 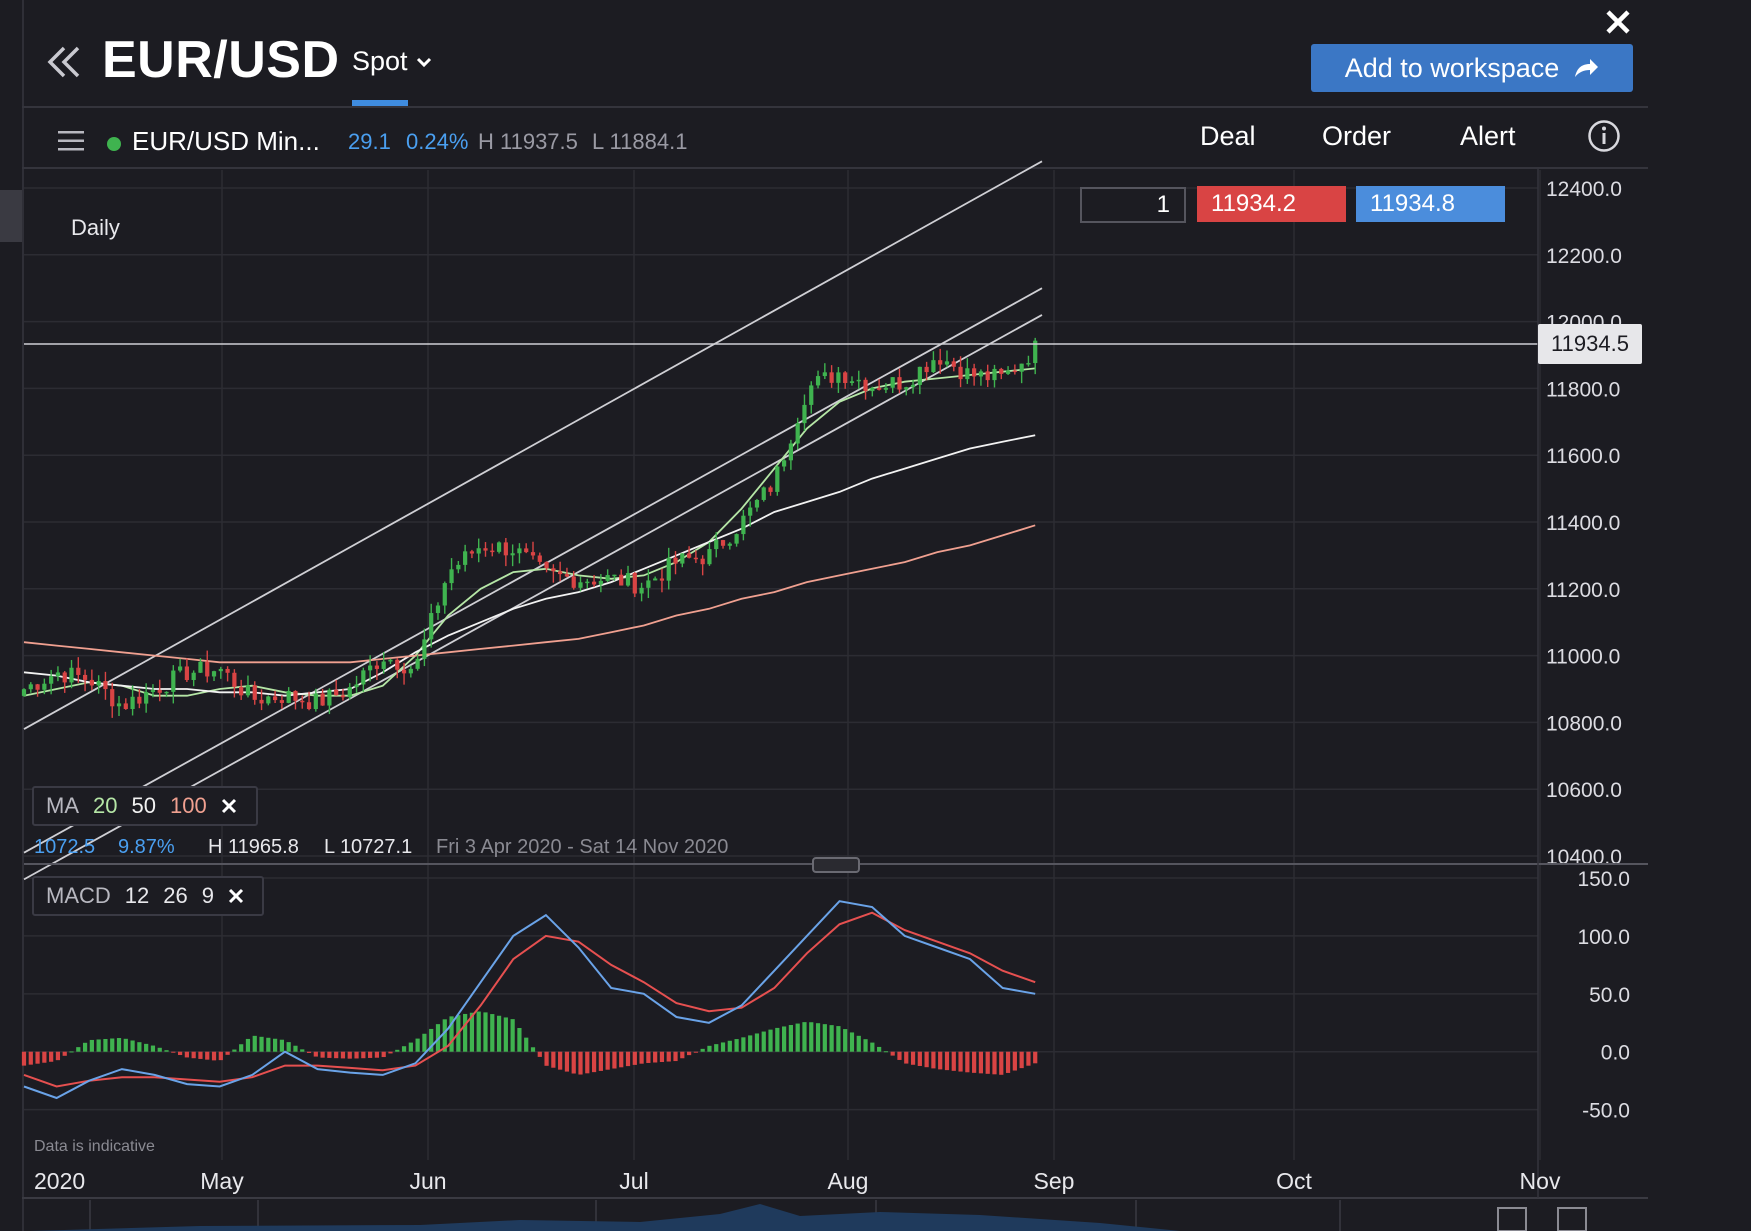 What do you see at coordinates (1472, 68) in the screenshot?
I see `add-to-workspace-button: Add to workspace` at bounding box center [1472, 68].